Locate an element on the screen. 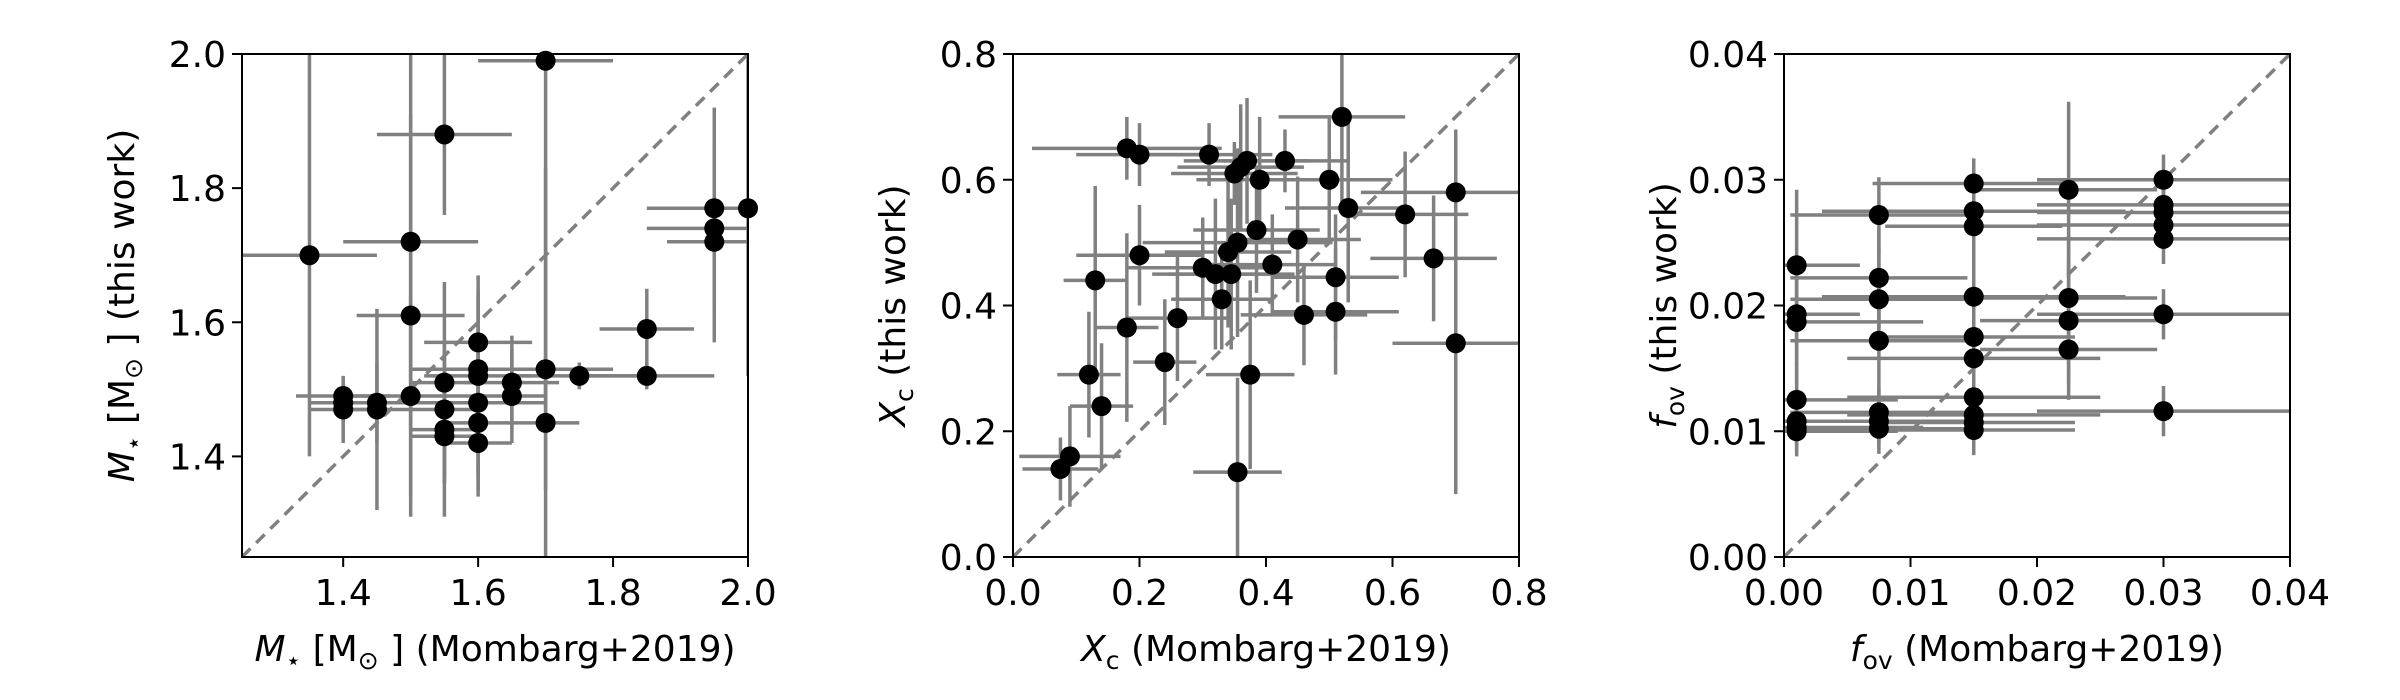 The image size is (2400, 700). error-bar is located at coordinates (714, 215).